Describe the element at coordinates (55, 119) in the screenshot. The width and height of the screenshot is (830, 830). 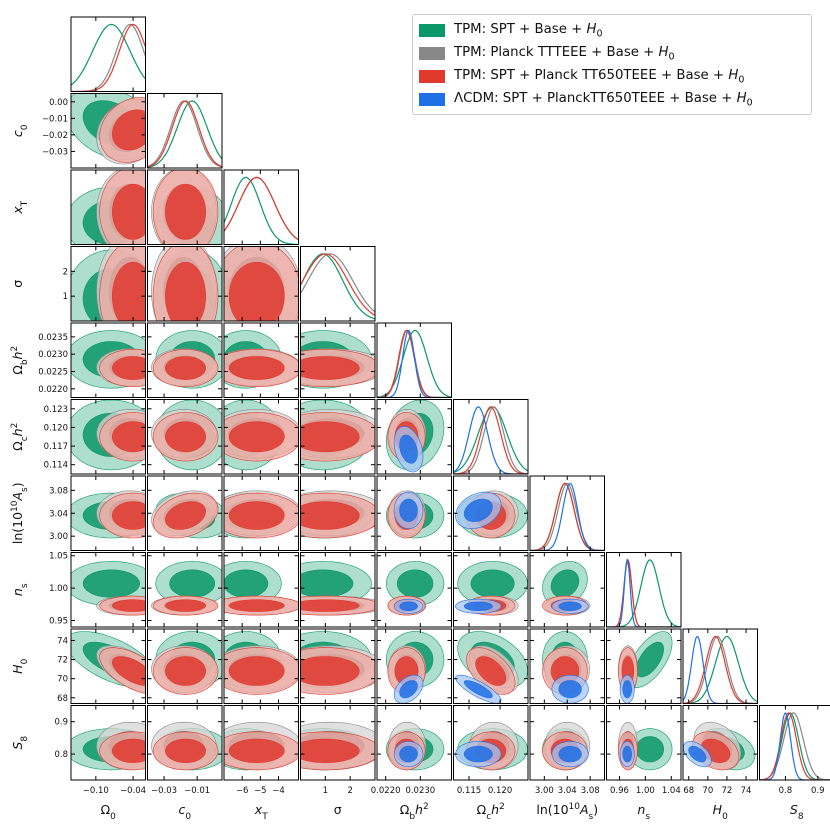
I see `y-tick-label: −0.01` at that location.